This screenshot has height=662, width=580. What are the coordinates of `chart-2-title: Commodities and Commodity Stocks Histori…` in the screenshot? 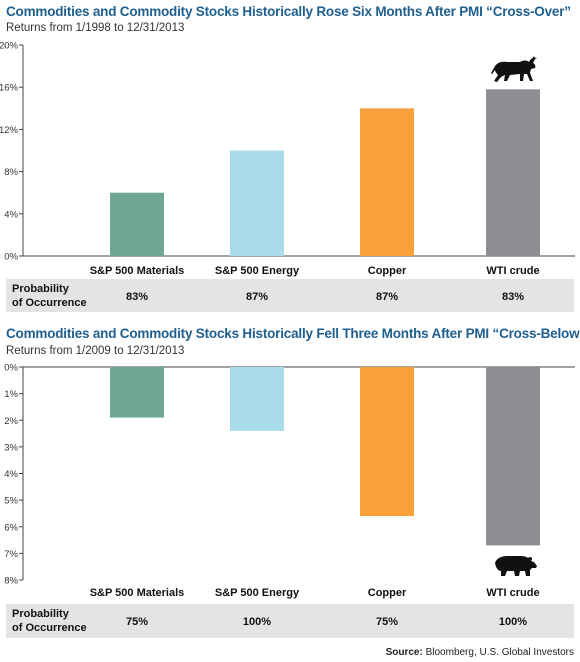 It's located at (293, 333).